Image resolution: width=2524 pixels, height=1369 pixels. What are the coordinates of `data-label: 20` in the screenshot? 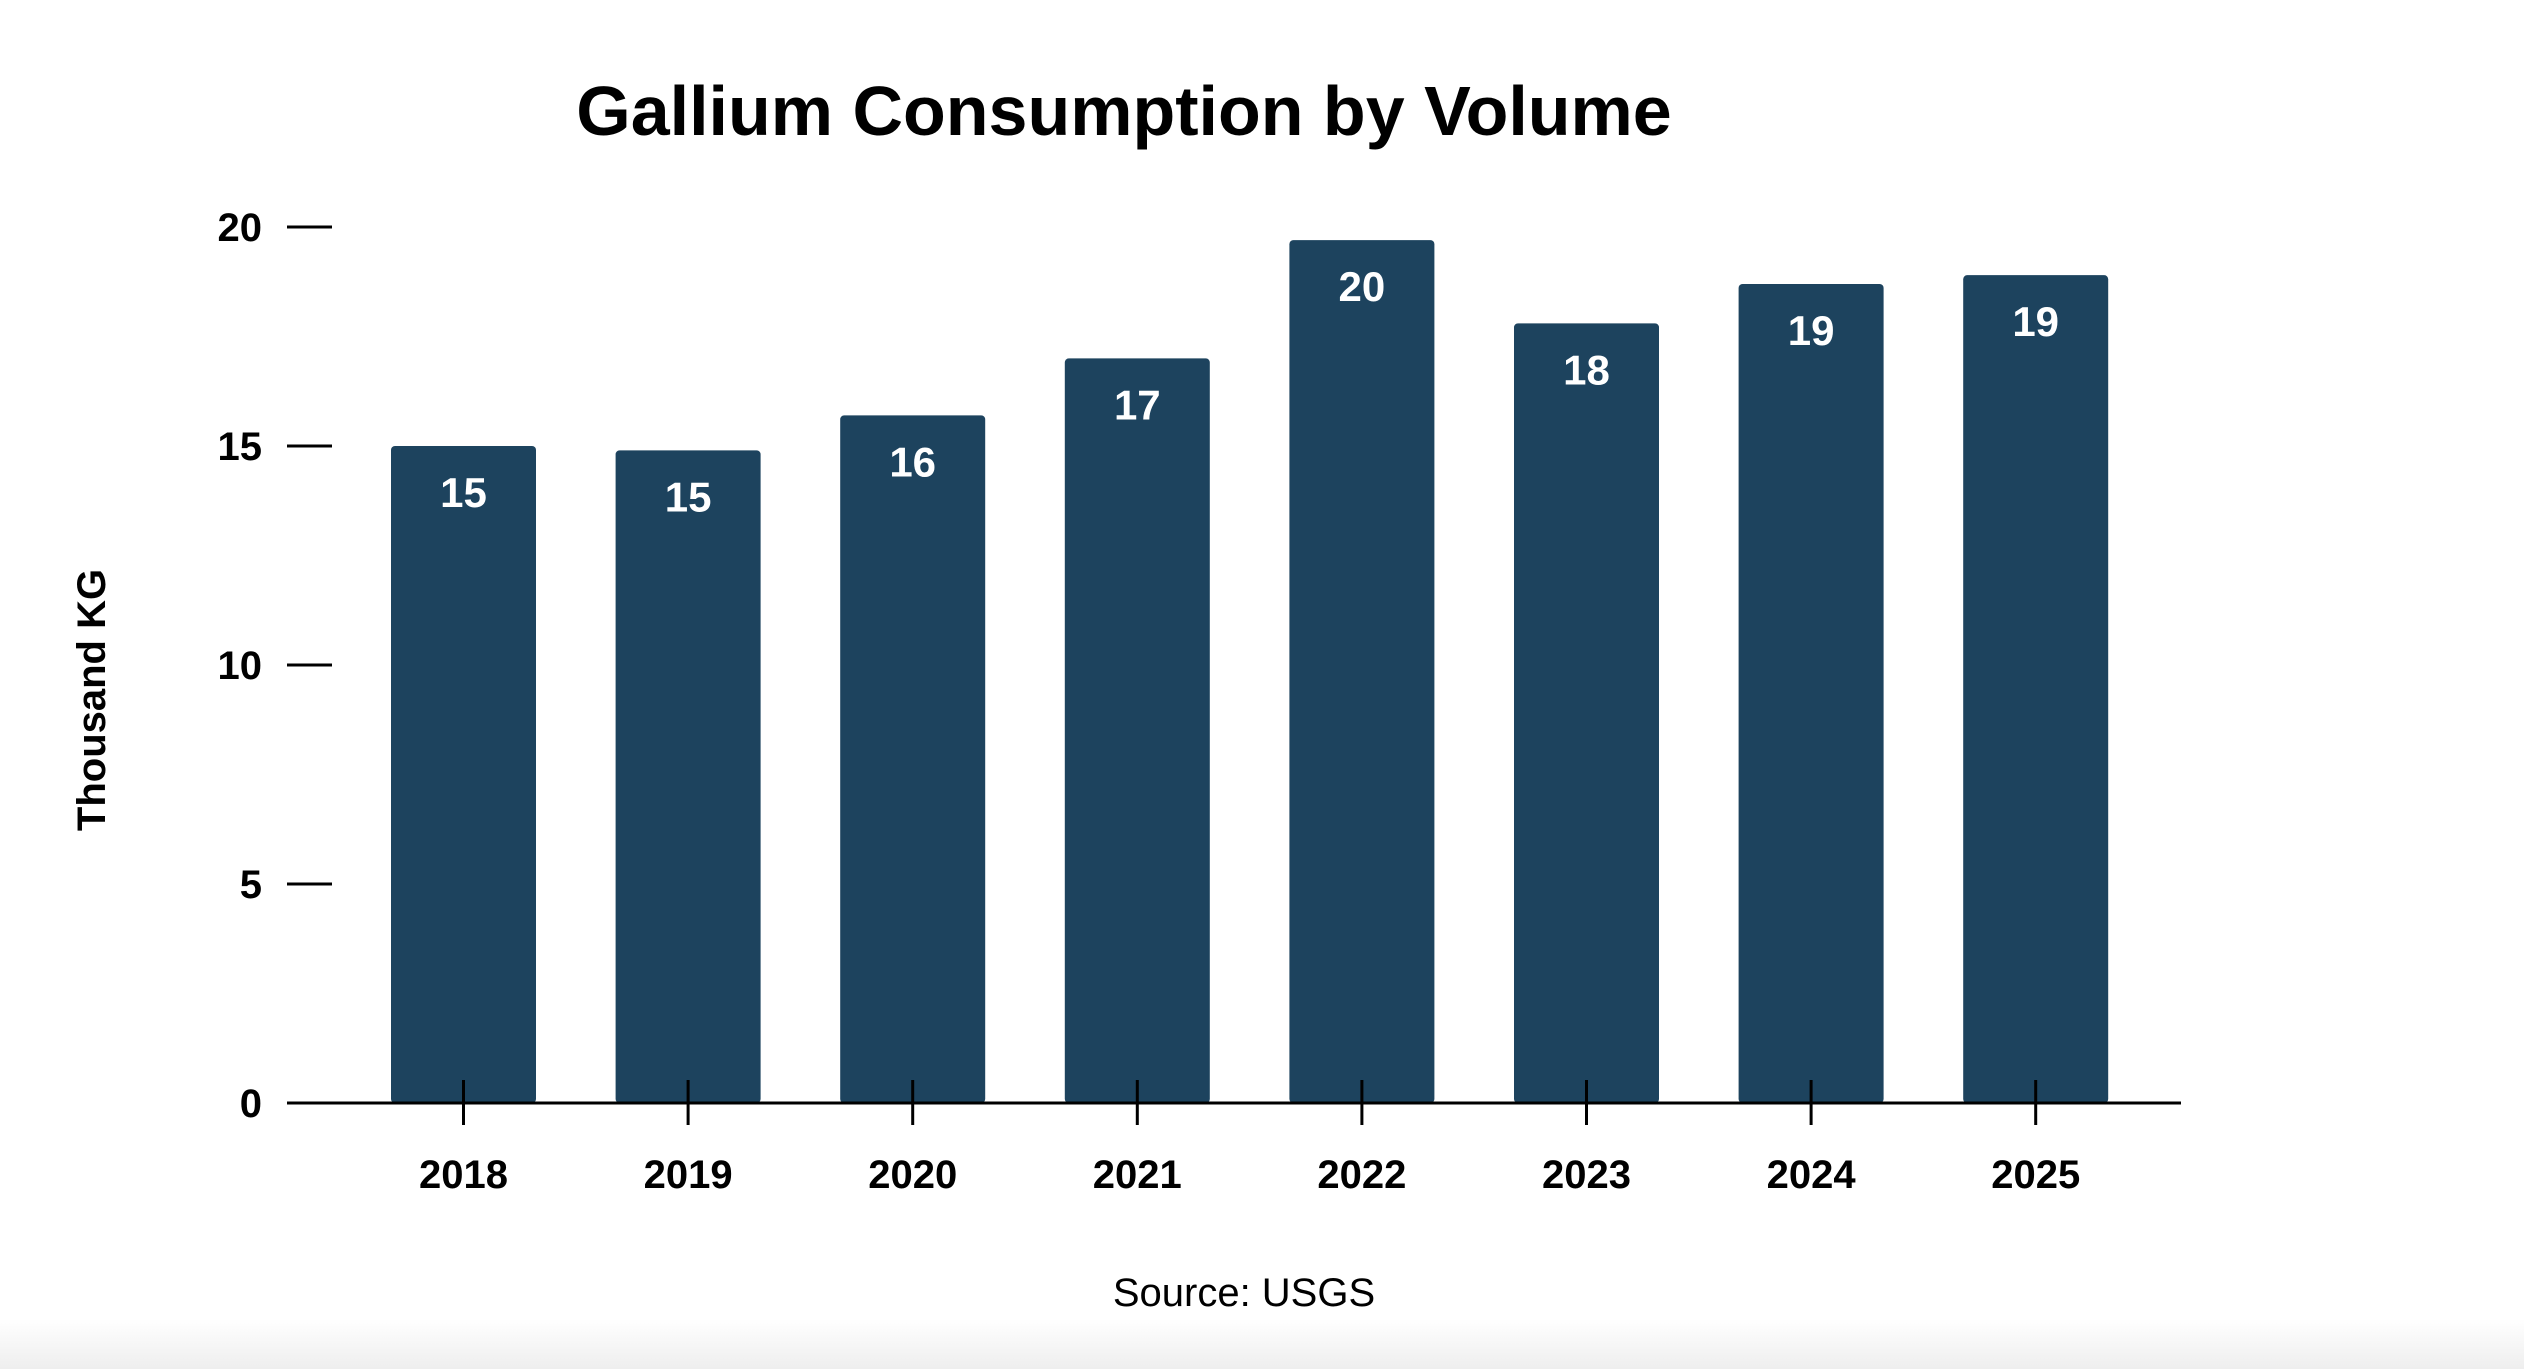 It's located at (1362, 286).